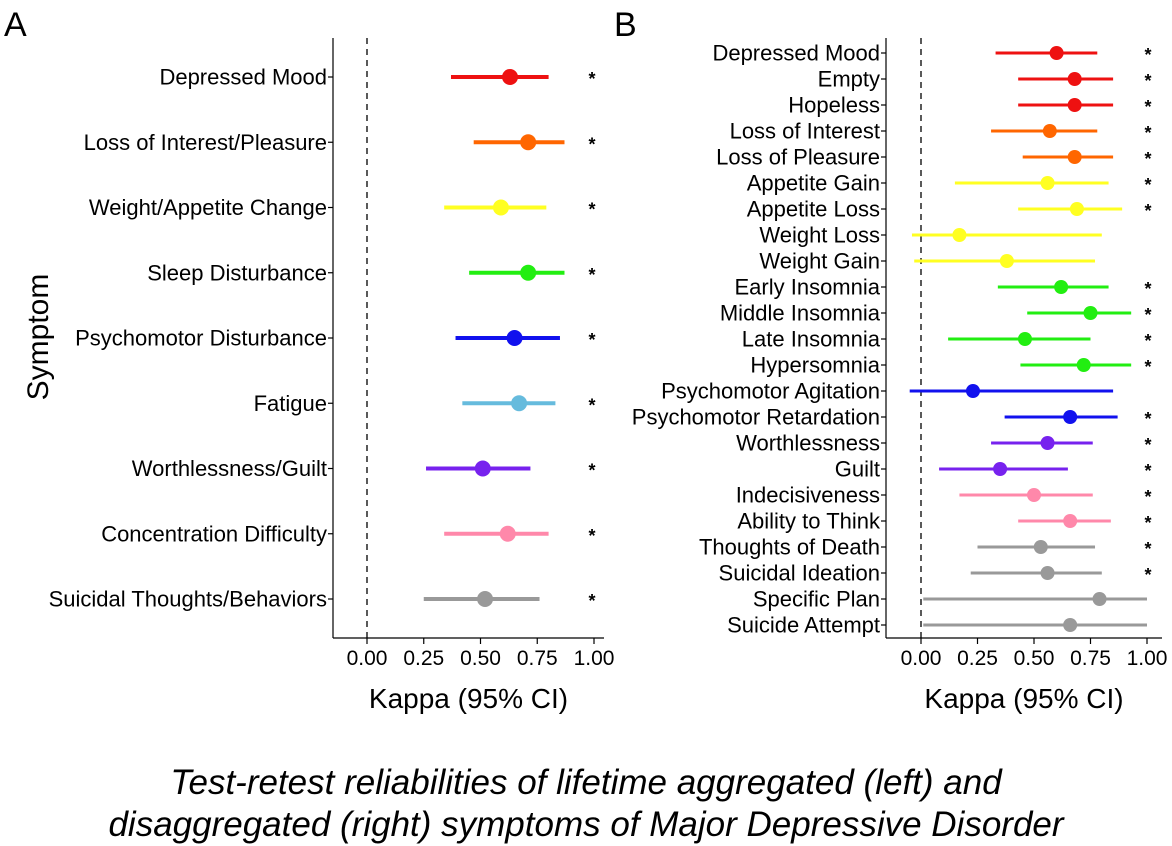 This screenshot has width=1172, height=846. What do you see at coordinates (857, 469) in the screenshot?
I see `panel-b-symptom-label: Guilt` at bounding box center [857, 469].